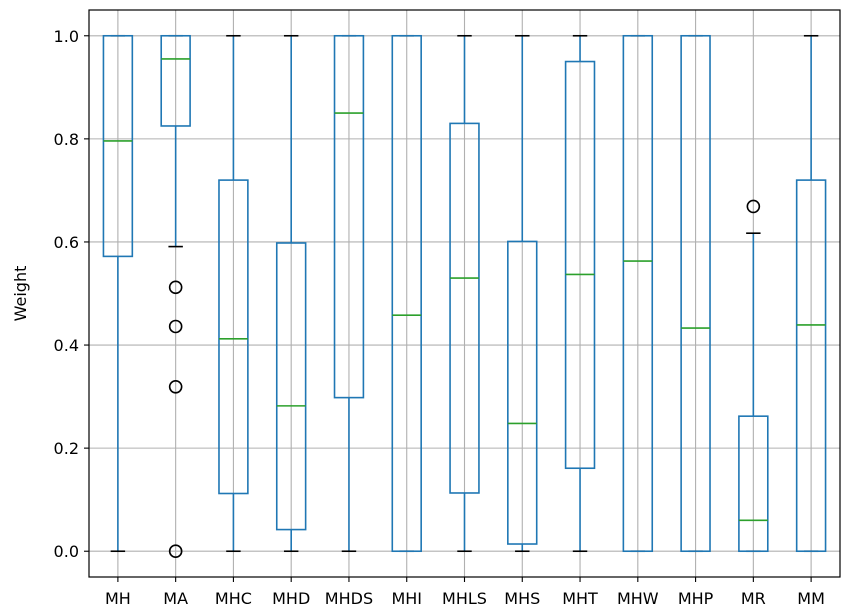  I want to click on box-mhds, so click(349, 293).